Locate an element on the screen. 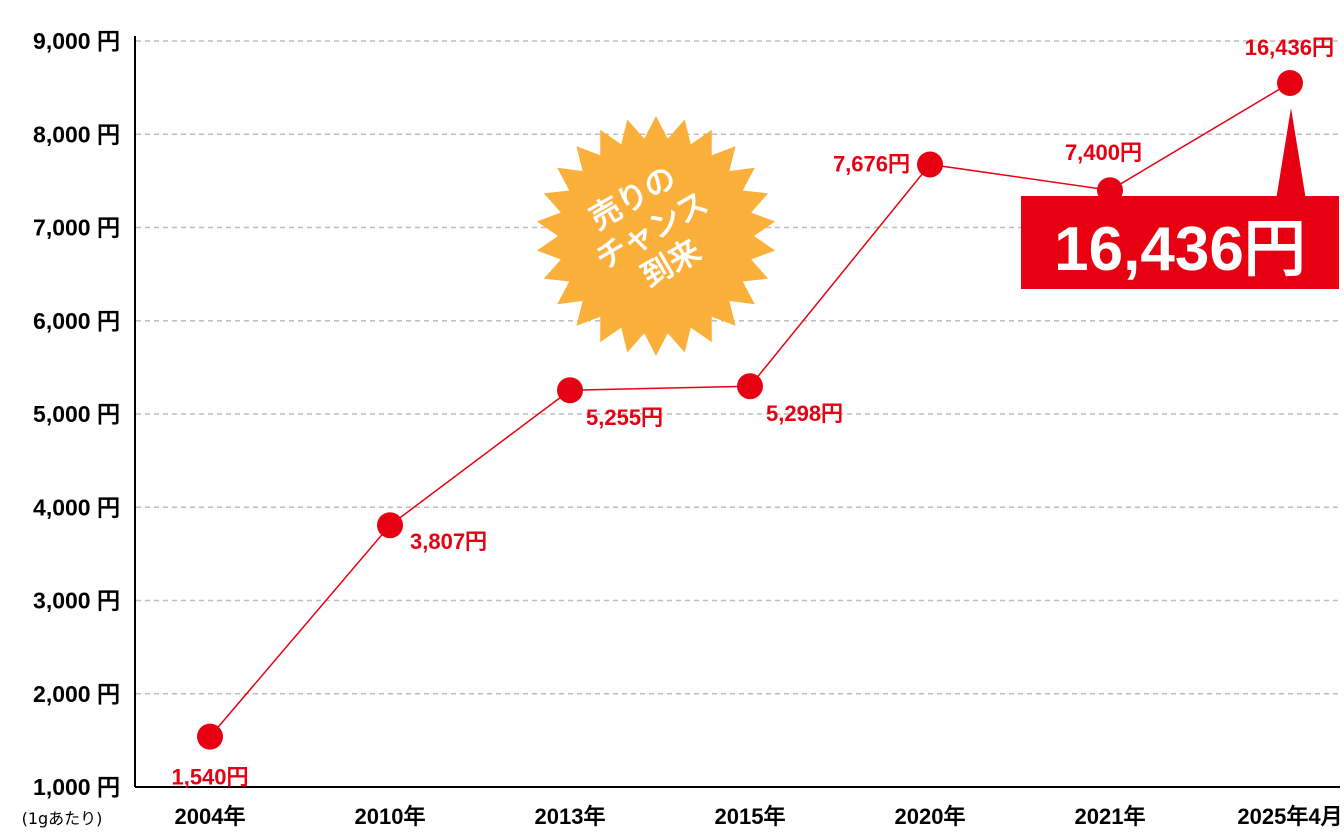 Image resolution: width=1344 pixels, height=836 pixels. callout-box is located at coordinates (1180, 242).